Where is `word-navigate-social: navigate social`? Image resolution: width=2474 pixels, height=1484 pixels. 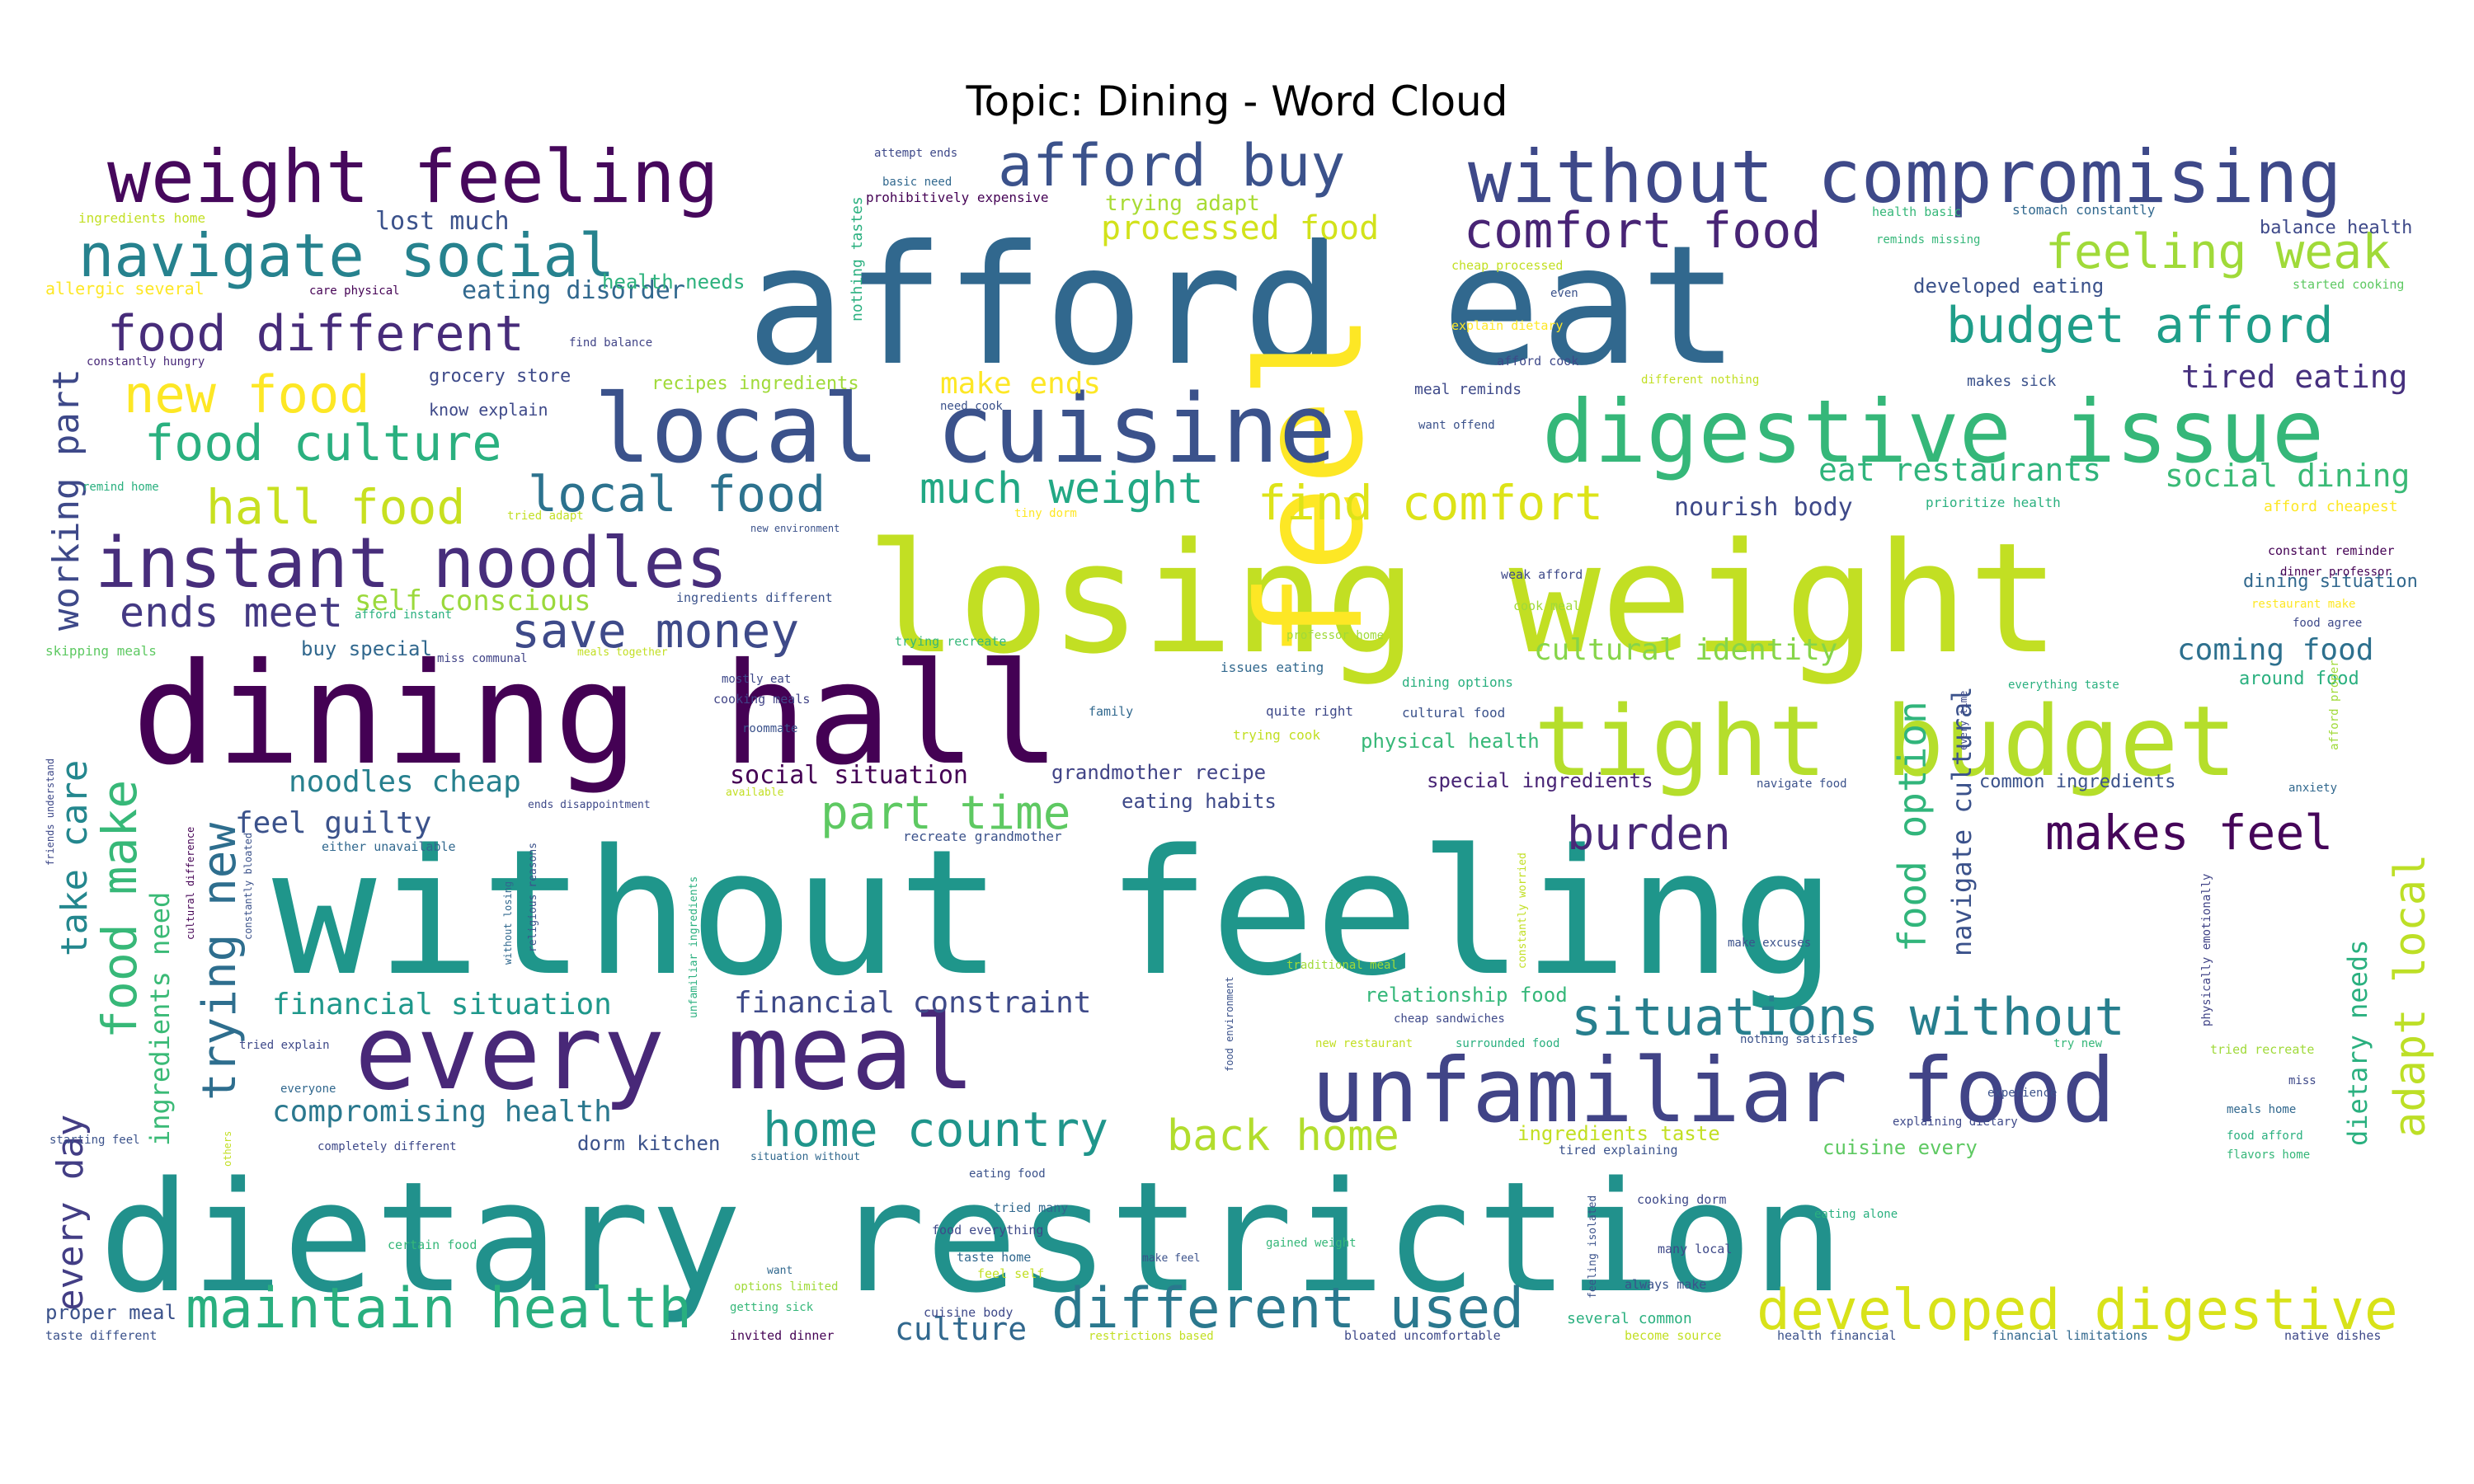
word-navigate-social: navigate social is located at coordinates (346, 255).